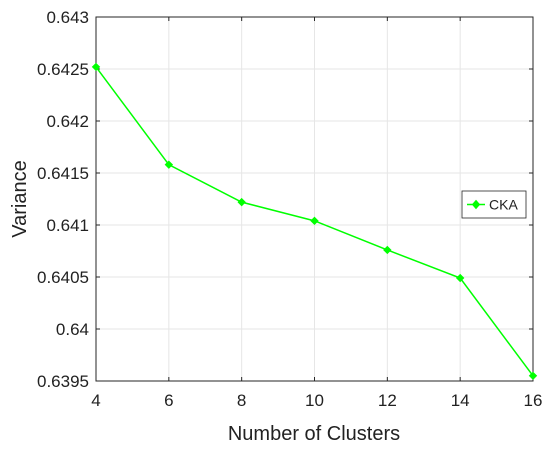  I want to click on x-tick-label: 10, so click(314, 400).